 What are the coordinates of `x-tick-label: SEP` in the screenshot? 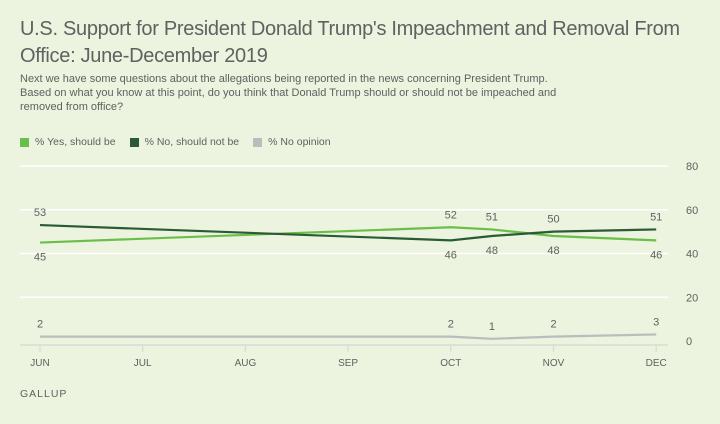 It's located at (348, 363).